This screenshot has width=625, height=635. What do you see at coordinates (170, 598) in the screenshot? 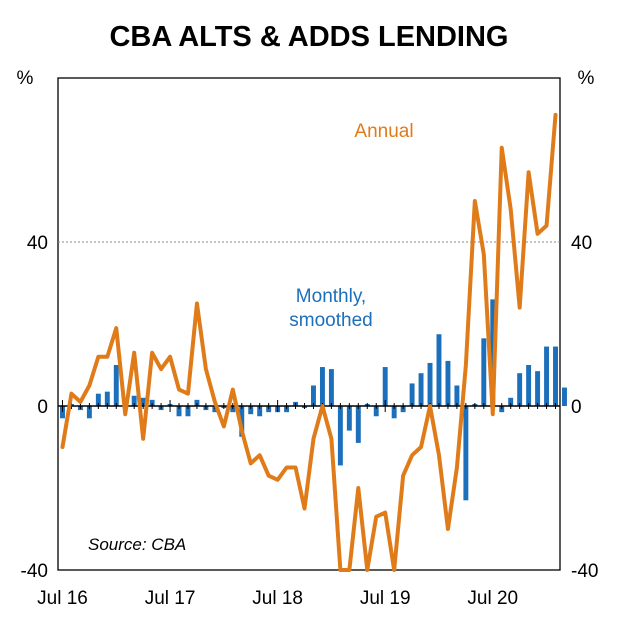
I see `x-tick-label: Jul 17` at bounding box center [170, 598].